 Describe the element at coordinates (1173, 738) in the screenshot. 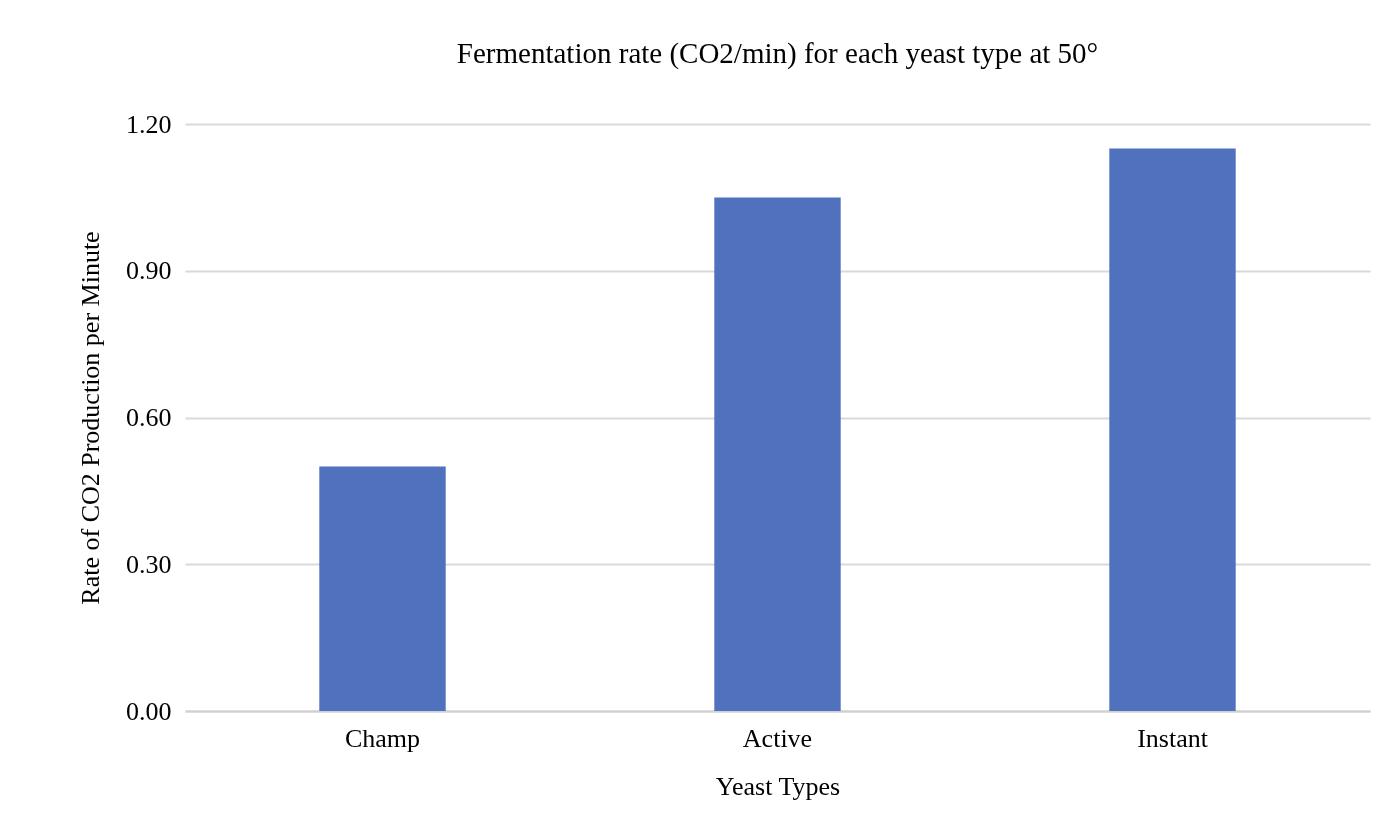

I see `x-tick-label: Instant` at that location.